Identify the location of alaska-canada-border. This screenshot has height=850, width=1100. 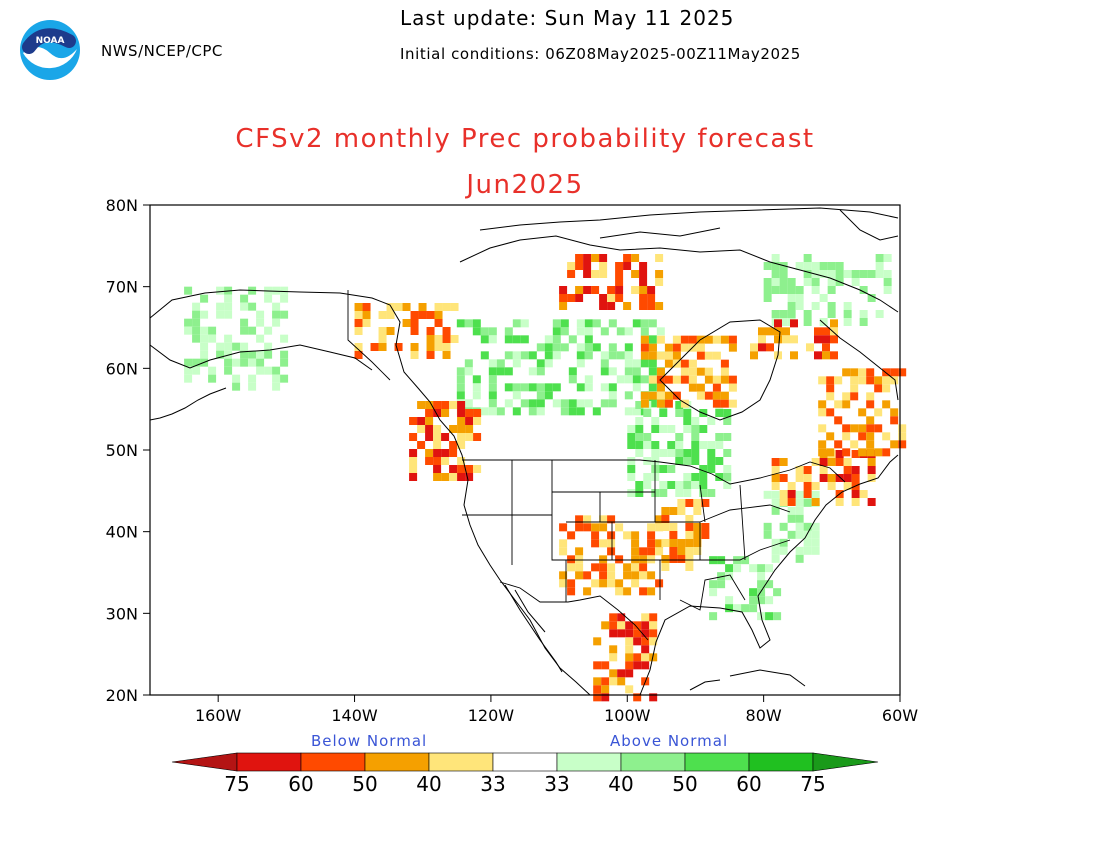
(369, 335).